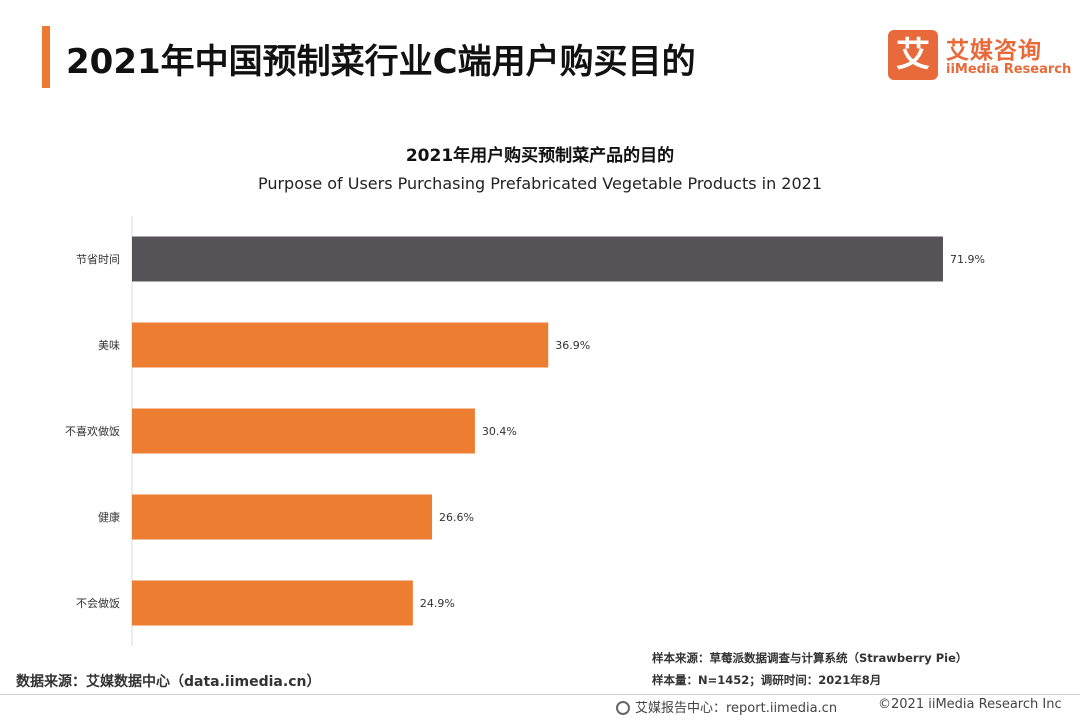 The image size is (1080, 720). Describe the element at coordinates (623, 708) in the screenshot. I see `globe-icon` at that location.